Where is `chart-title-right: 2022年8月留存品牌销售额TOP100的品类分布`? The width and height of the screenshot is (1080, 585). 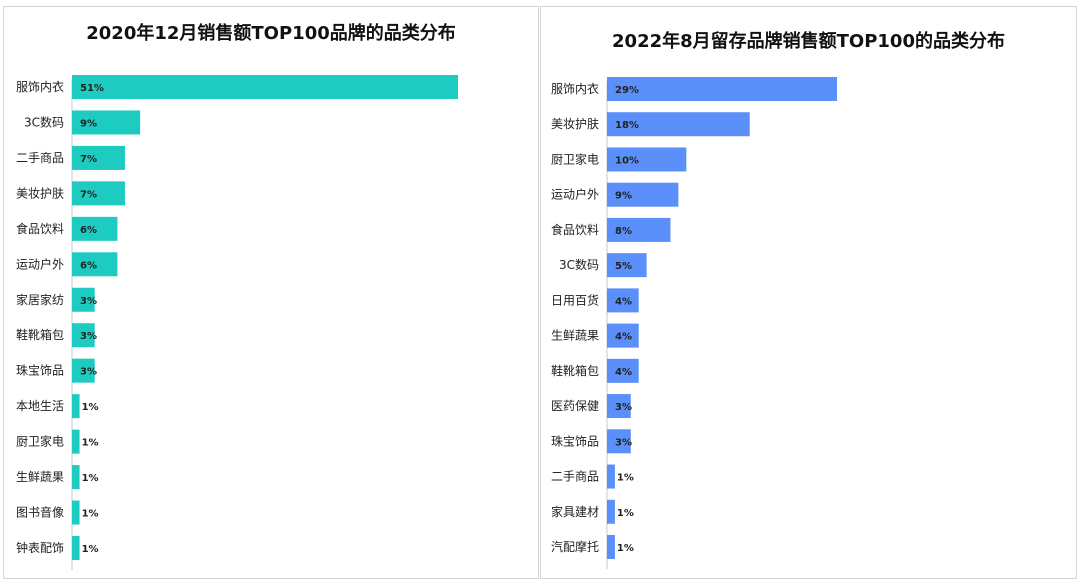
chart-title-right: 2022年8月留存品牌销售额TOP100的品类分布 is located at coordinates (808, 41).